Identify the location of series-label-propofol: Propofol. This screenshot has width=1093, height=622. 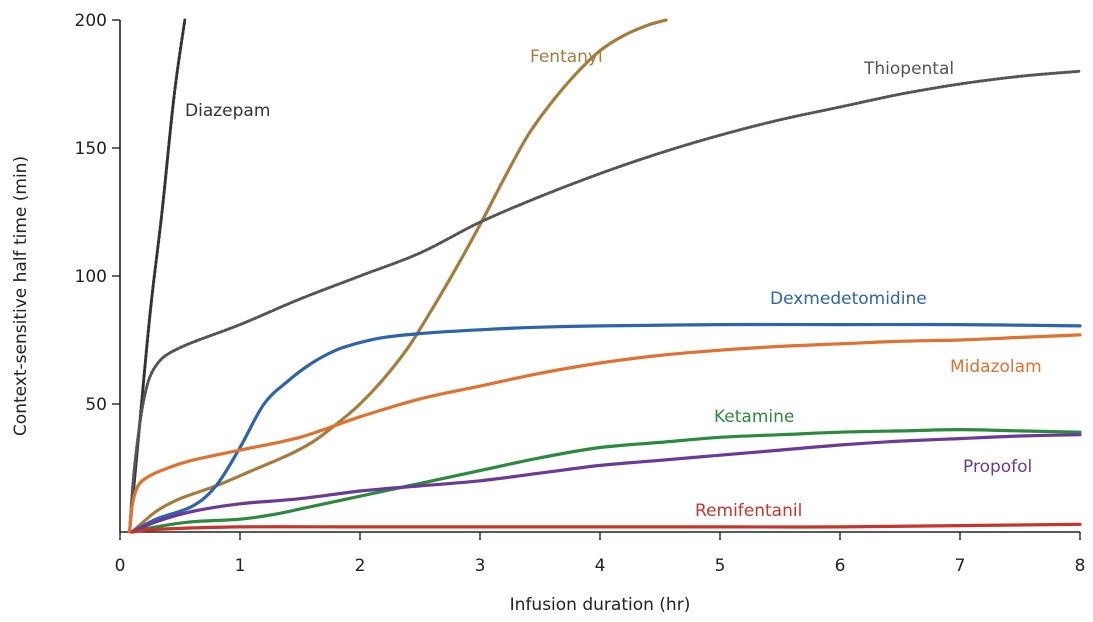
(997, 467).